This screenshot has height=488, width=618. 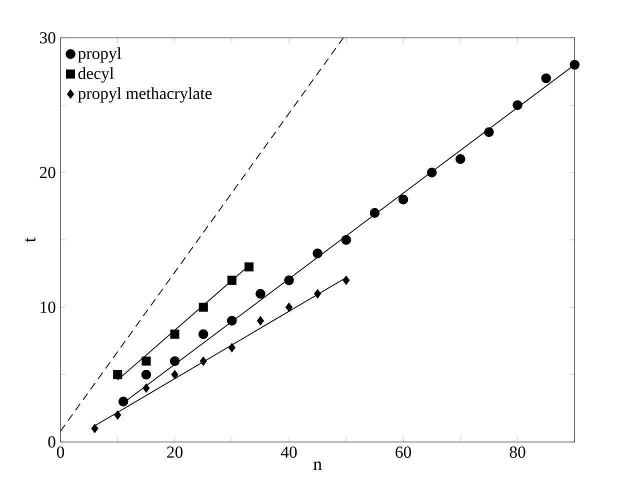 I want to click on y-tick-label: 0, so click(x=52, y=442).